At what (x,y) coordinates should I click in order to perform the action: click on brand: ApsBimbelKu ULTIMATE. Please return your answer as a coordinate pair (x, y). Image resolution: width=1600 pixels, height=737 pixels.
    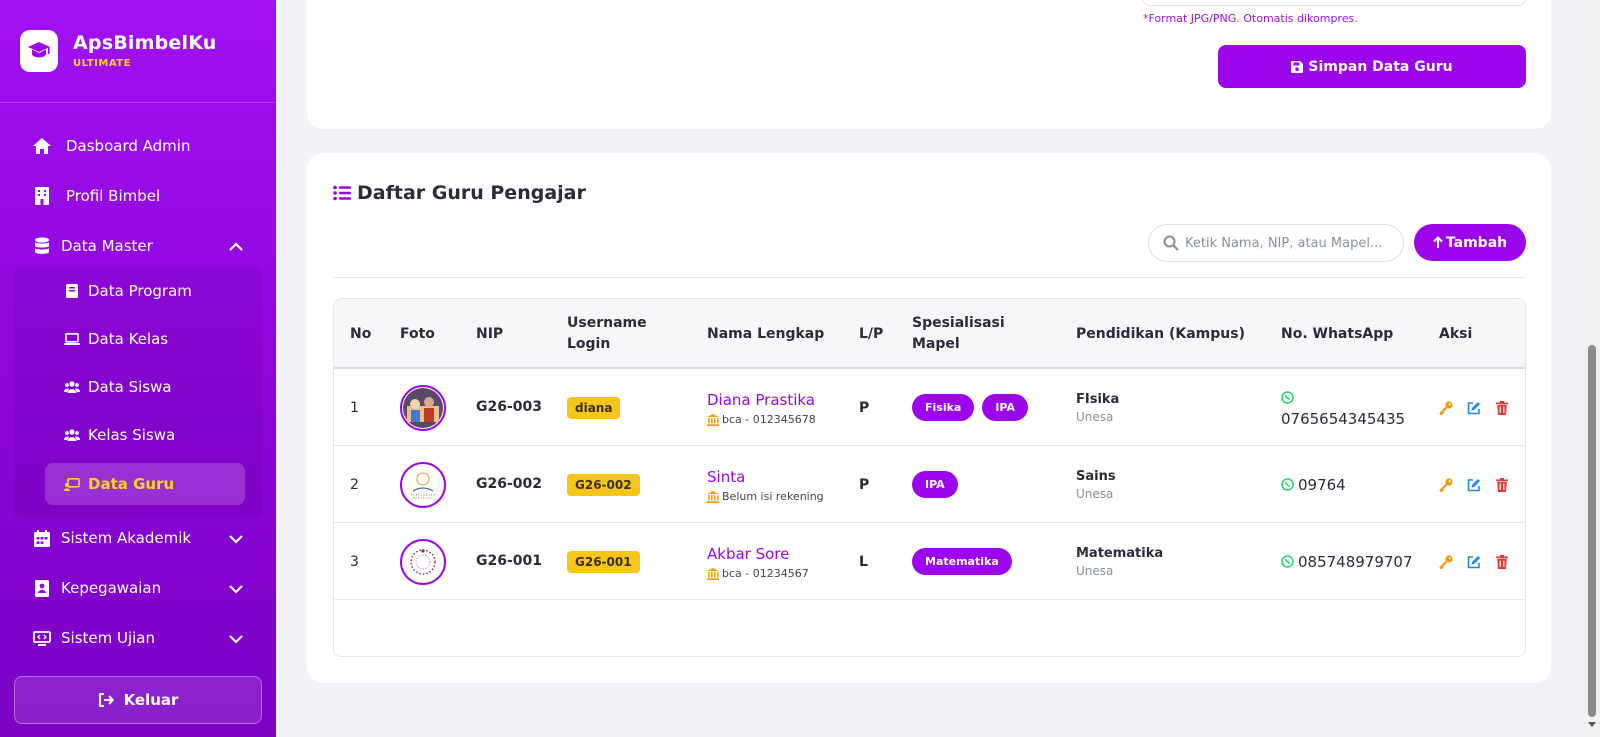
    Looking at the image, I should click on (118, 51).